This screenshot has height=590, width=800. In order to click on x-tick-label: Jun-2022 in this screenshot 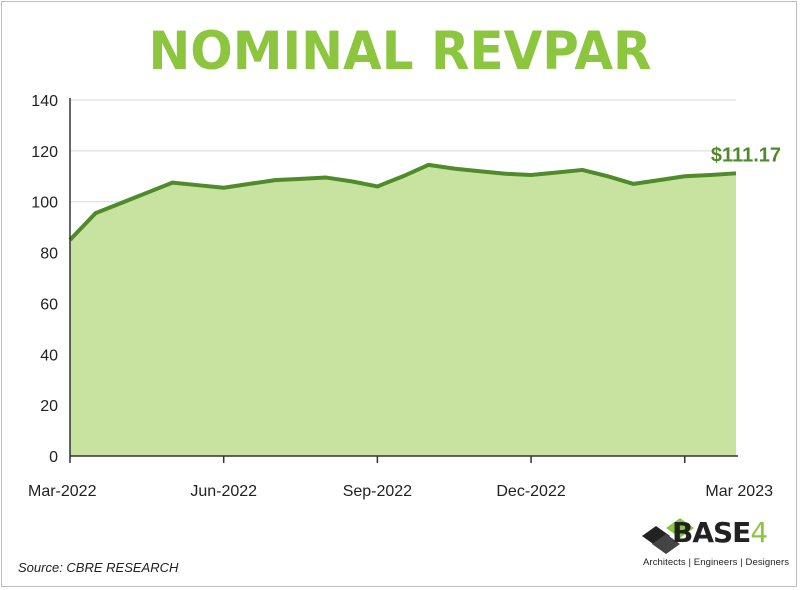, I will do `click(223, 491)`.